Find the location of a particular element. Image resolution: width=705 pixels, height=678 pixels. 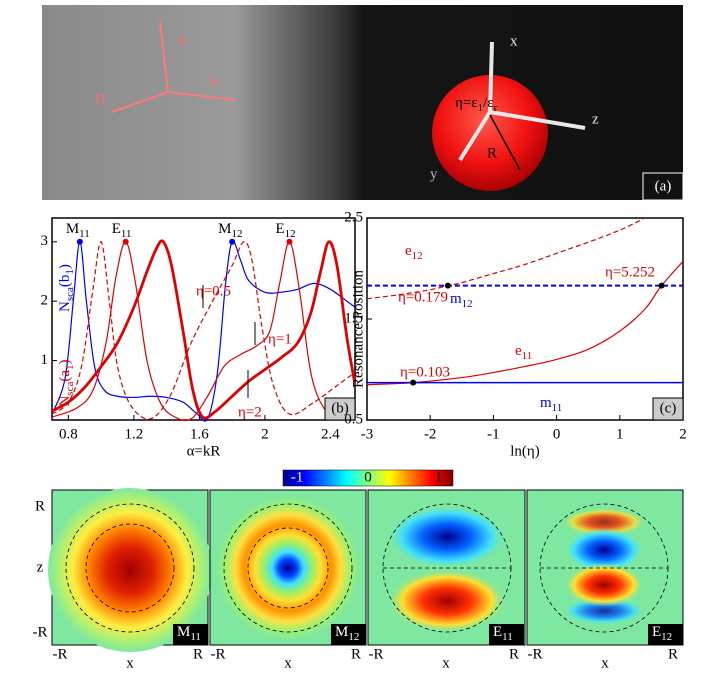

colorbar is located at coordinates (368, 478).